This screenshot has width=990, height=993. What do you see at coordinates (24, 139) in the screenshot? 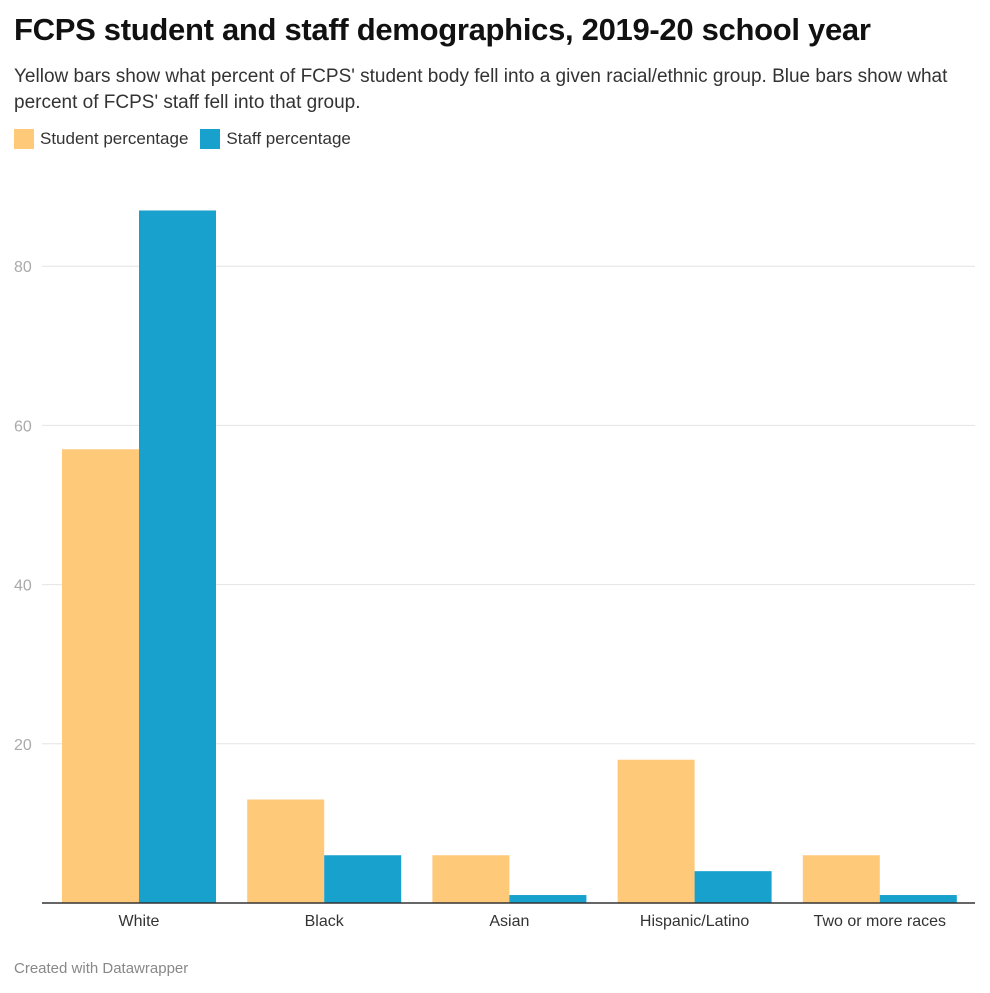
I see `legend-swatch-student` at bounding box center [24, 139].